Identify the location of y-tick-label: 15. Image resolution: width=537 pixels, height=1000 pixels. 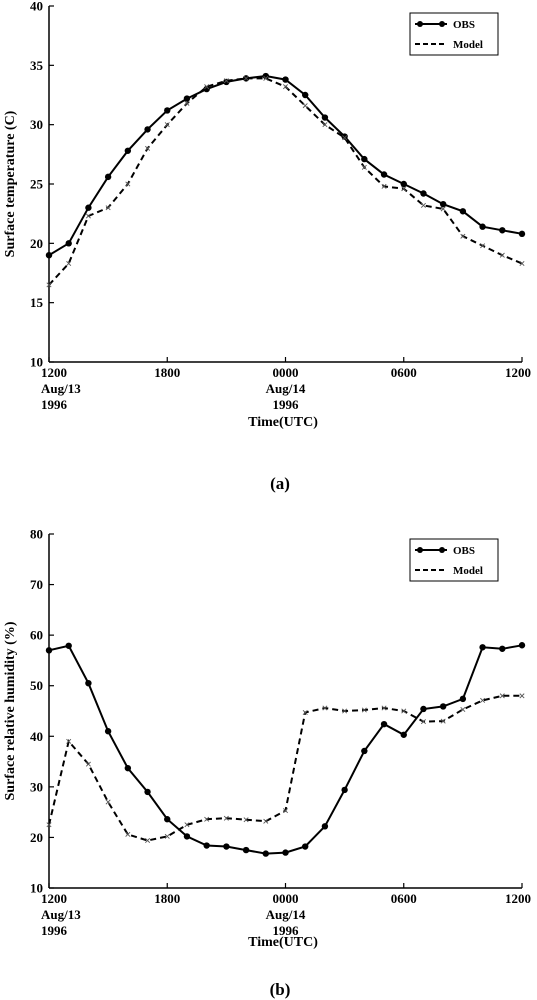
(37, 302).